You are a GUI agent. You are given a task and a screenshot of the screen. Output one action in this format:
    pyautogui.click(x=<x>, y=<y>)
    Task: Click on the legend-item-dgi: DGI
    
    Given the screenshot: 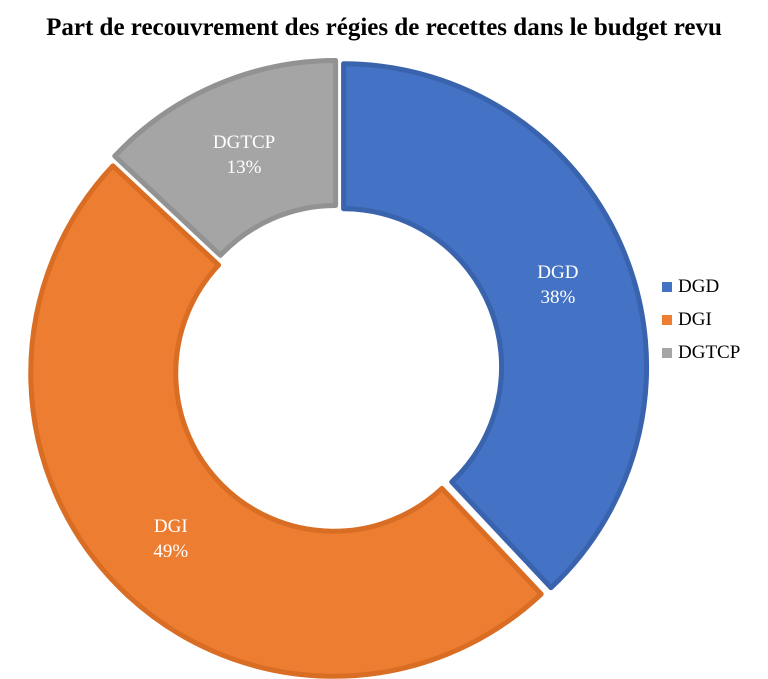 What is the action you would take?
    pyautogui.click(x=701, y=319)
    